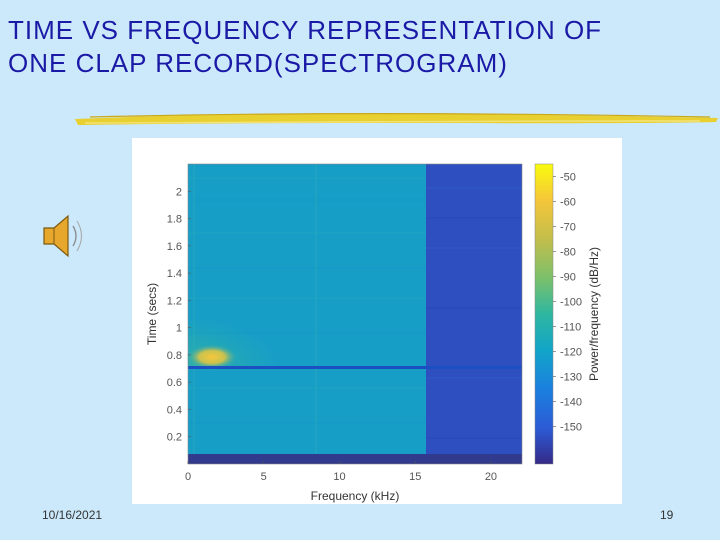 This screenshot has height=540, width=720. Describe the element at coordinates (568, 178) in the screenshot. I see `colorbar-tick-label: -50` at that location.